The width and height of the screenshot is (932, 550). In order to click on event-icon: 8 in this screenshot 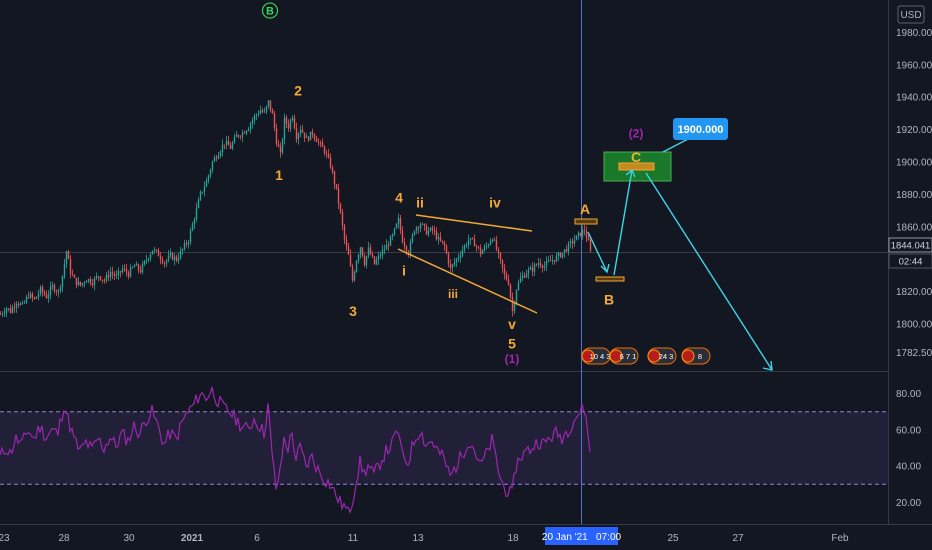, I will do `click(696, 356)`.